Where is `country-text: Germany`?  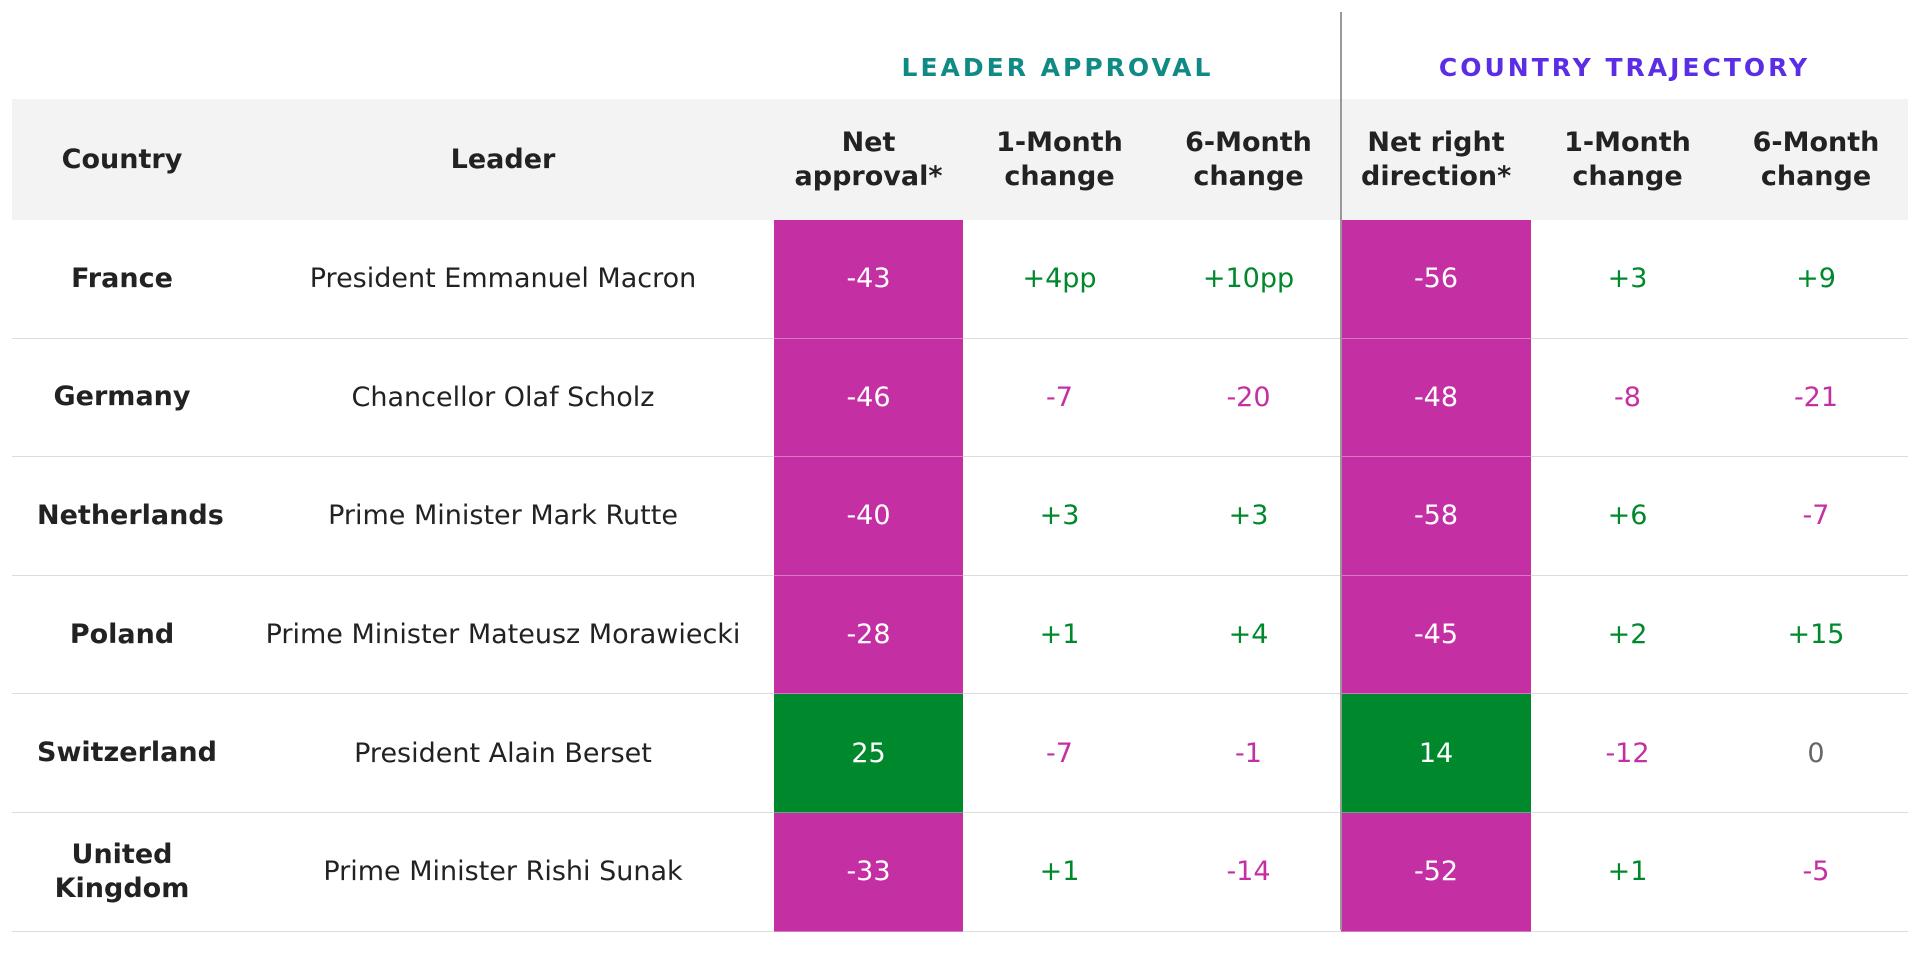
country-text: Germany is located at coordinates (122, 397).